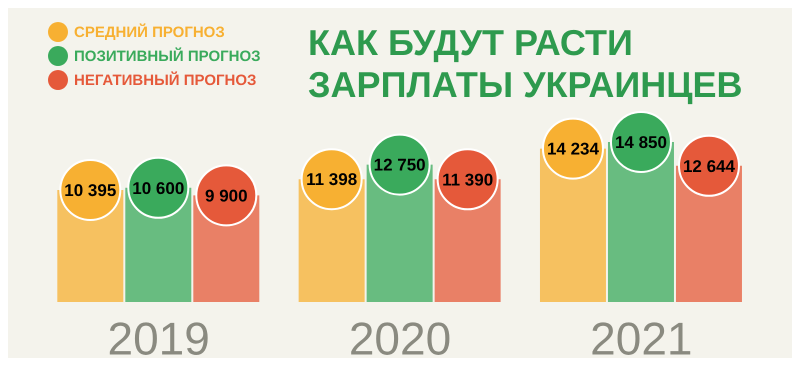 This screenshot has height=366, width=800. What do you see at coordinates (641, 338) in the screenshot?
I see `x-tick-label: 2021` at bounding box center [641, 338].